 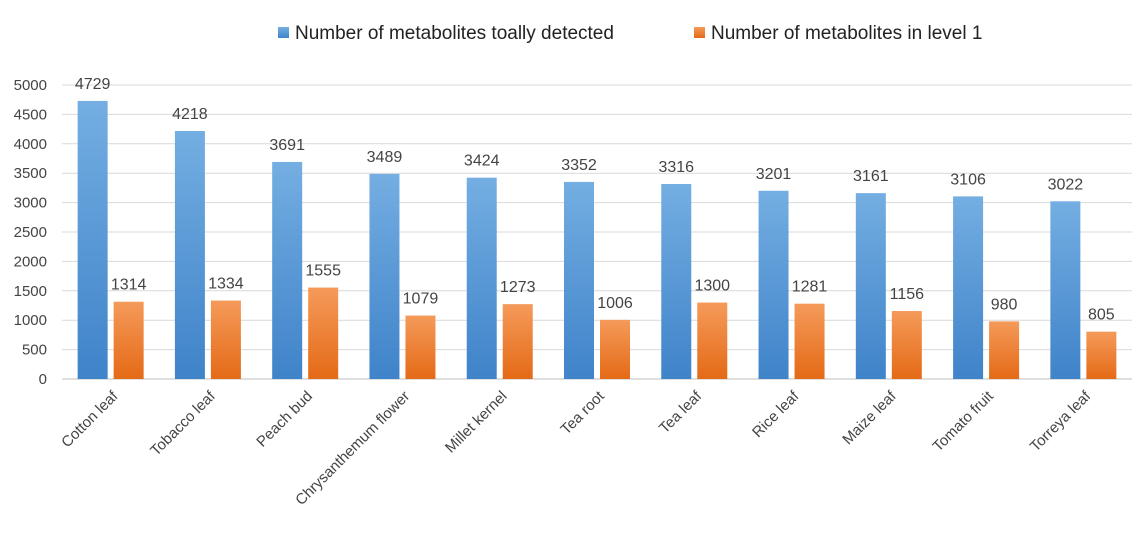 What do you see at coordinates (810, 287) in the screenshot?
I see `data-label: 1281` at bounding box center [810, 287].